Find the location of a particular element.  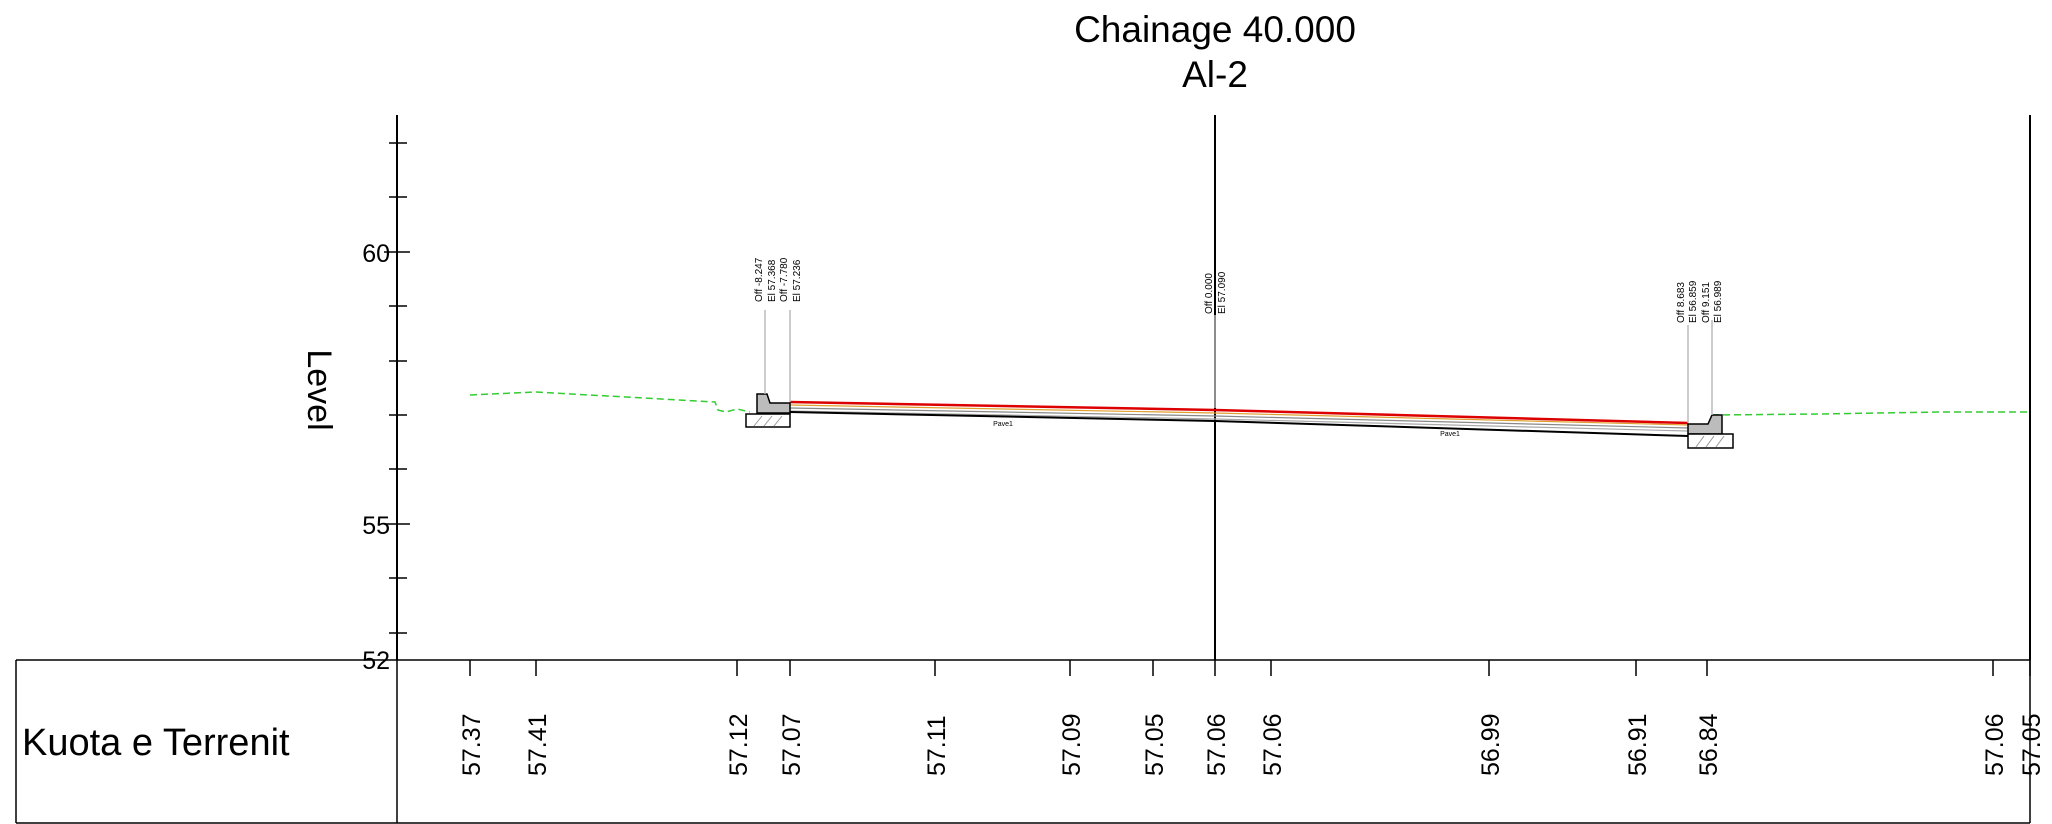

finished-surface-top is located at coordinates (1239, 412).